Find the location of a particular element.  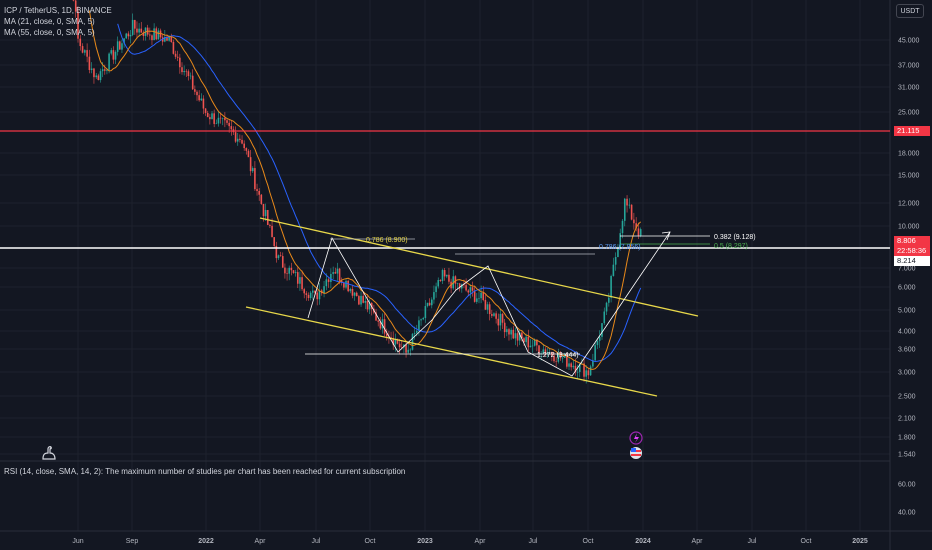

price-tick-label: 2.500 is located at coordinates (907, 397).